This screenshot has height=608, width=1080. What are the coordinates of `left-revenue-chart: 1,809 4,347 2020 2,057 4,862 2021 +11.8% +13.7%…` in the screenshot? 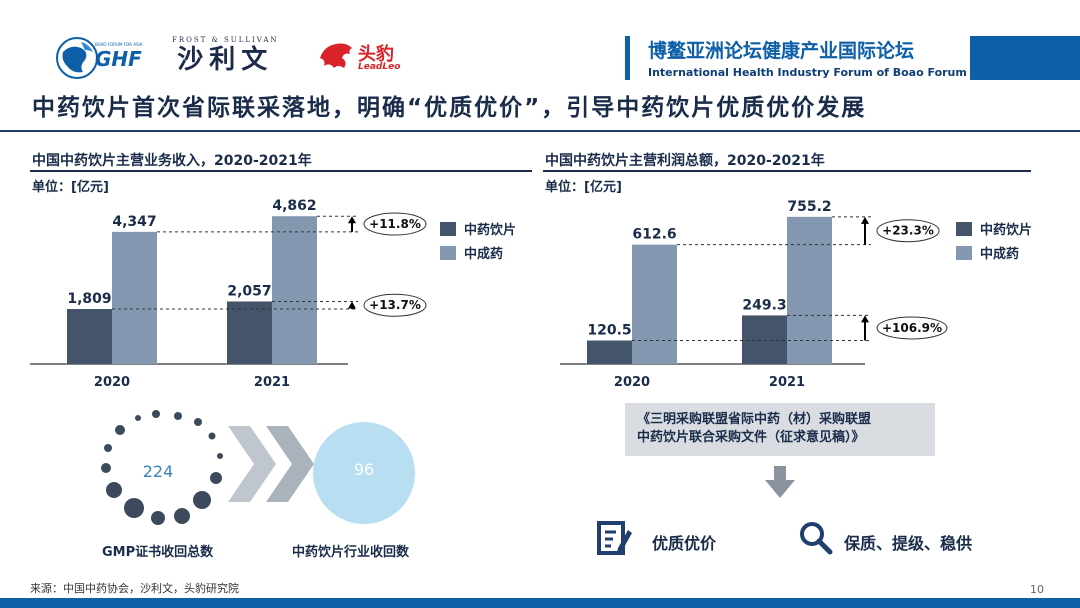 It's located at (273, 294).